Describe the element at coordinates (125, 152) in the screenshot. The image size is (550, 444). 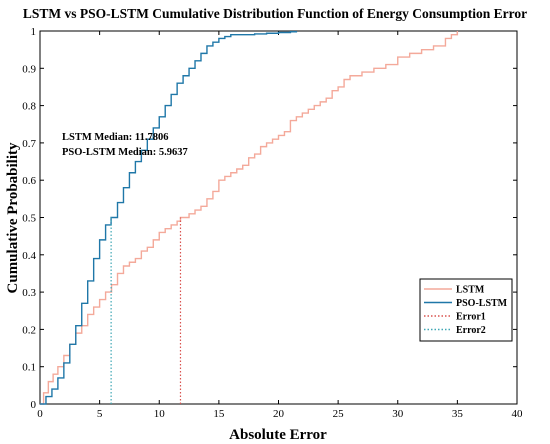
I see `pso-lstm-median-annotation: PSO-LSTM Median: 5.9637` at that location.